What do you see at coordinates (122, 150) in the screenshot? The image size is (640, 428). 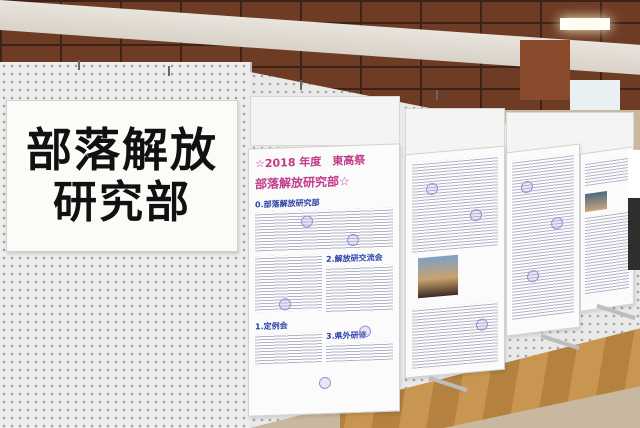 I see `title-line-1: 部落解放` at bounding box center [122, 150].